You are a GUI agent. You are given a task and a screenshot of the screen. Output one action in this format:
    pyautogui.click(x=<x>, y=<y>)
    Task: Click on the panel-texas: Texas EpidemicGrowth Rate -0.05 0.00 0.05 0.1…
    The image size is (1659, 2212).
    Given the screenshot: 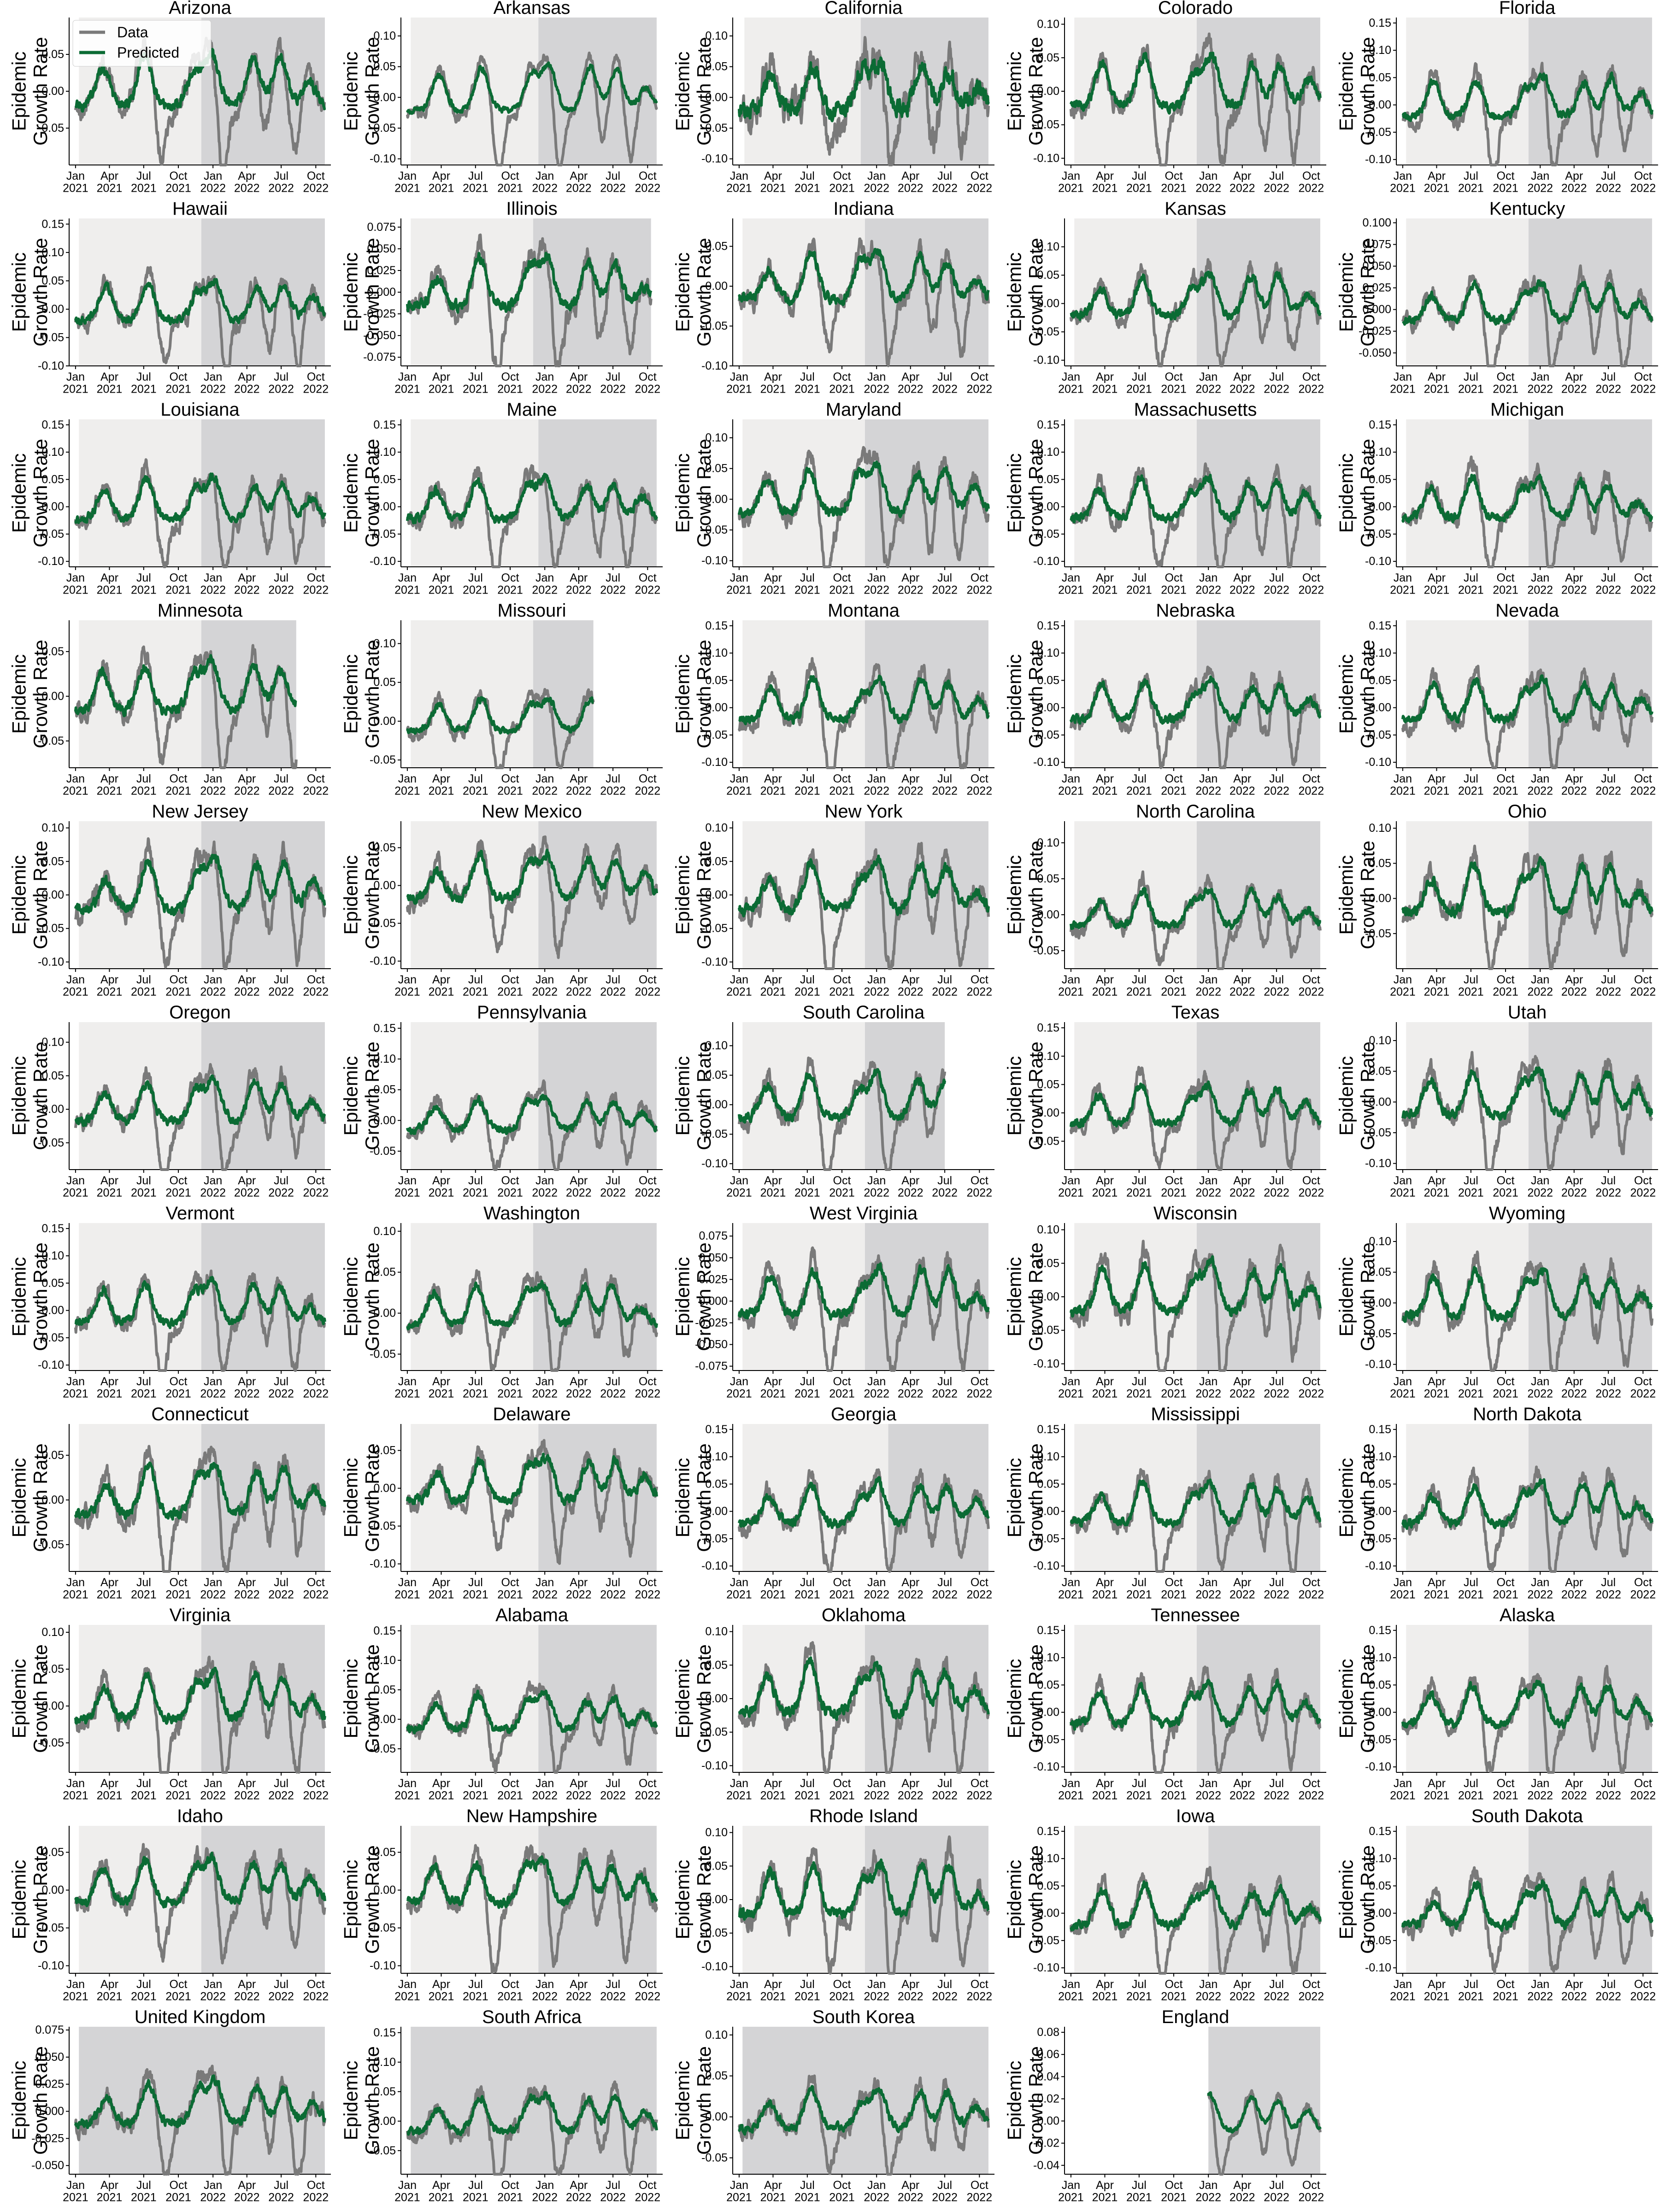 What is the action you would take?
    pyautogui.click(x=1161, y=1104)
    